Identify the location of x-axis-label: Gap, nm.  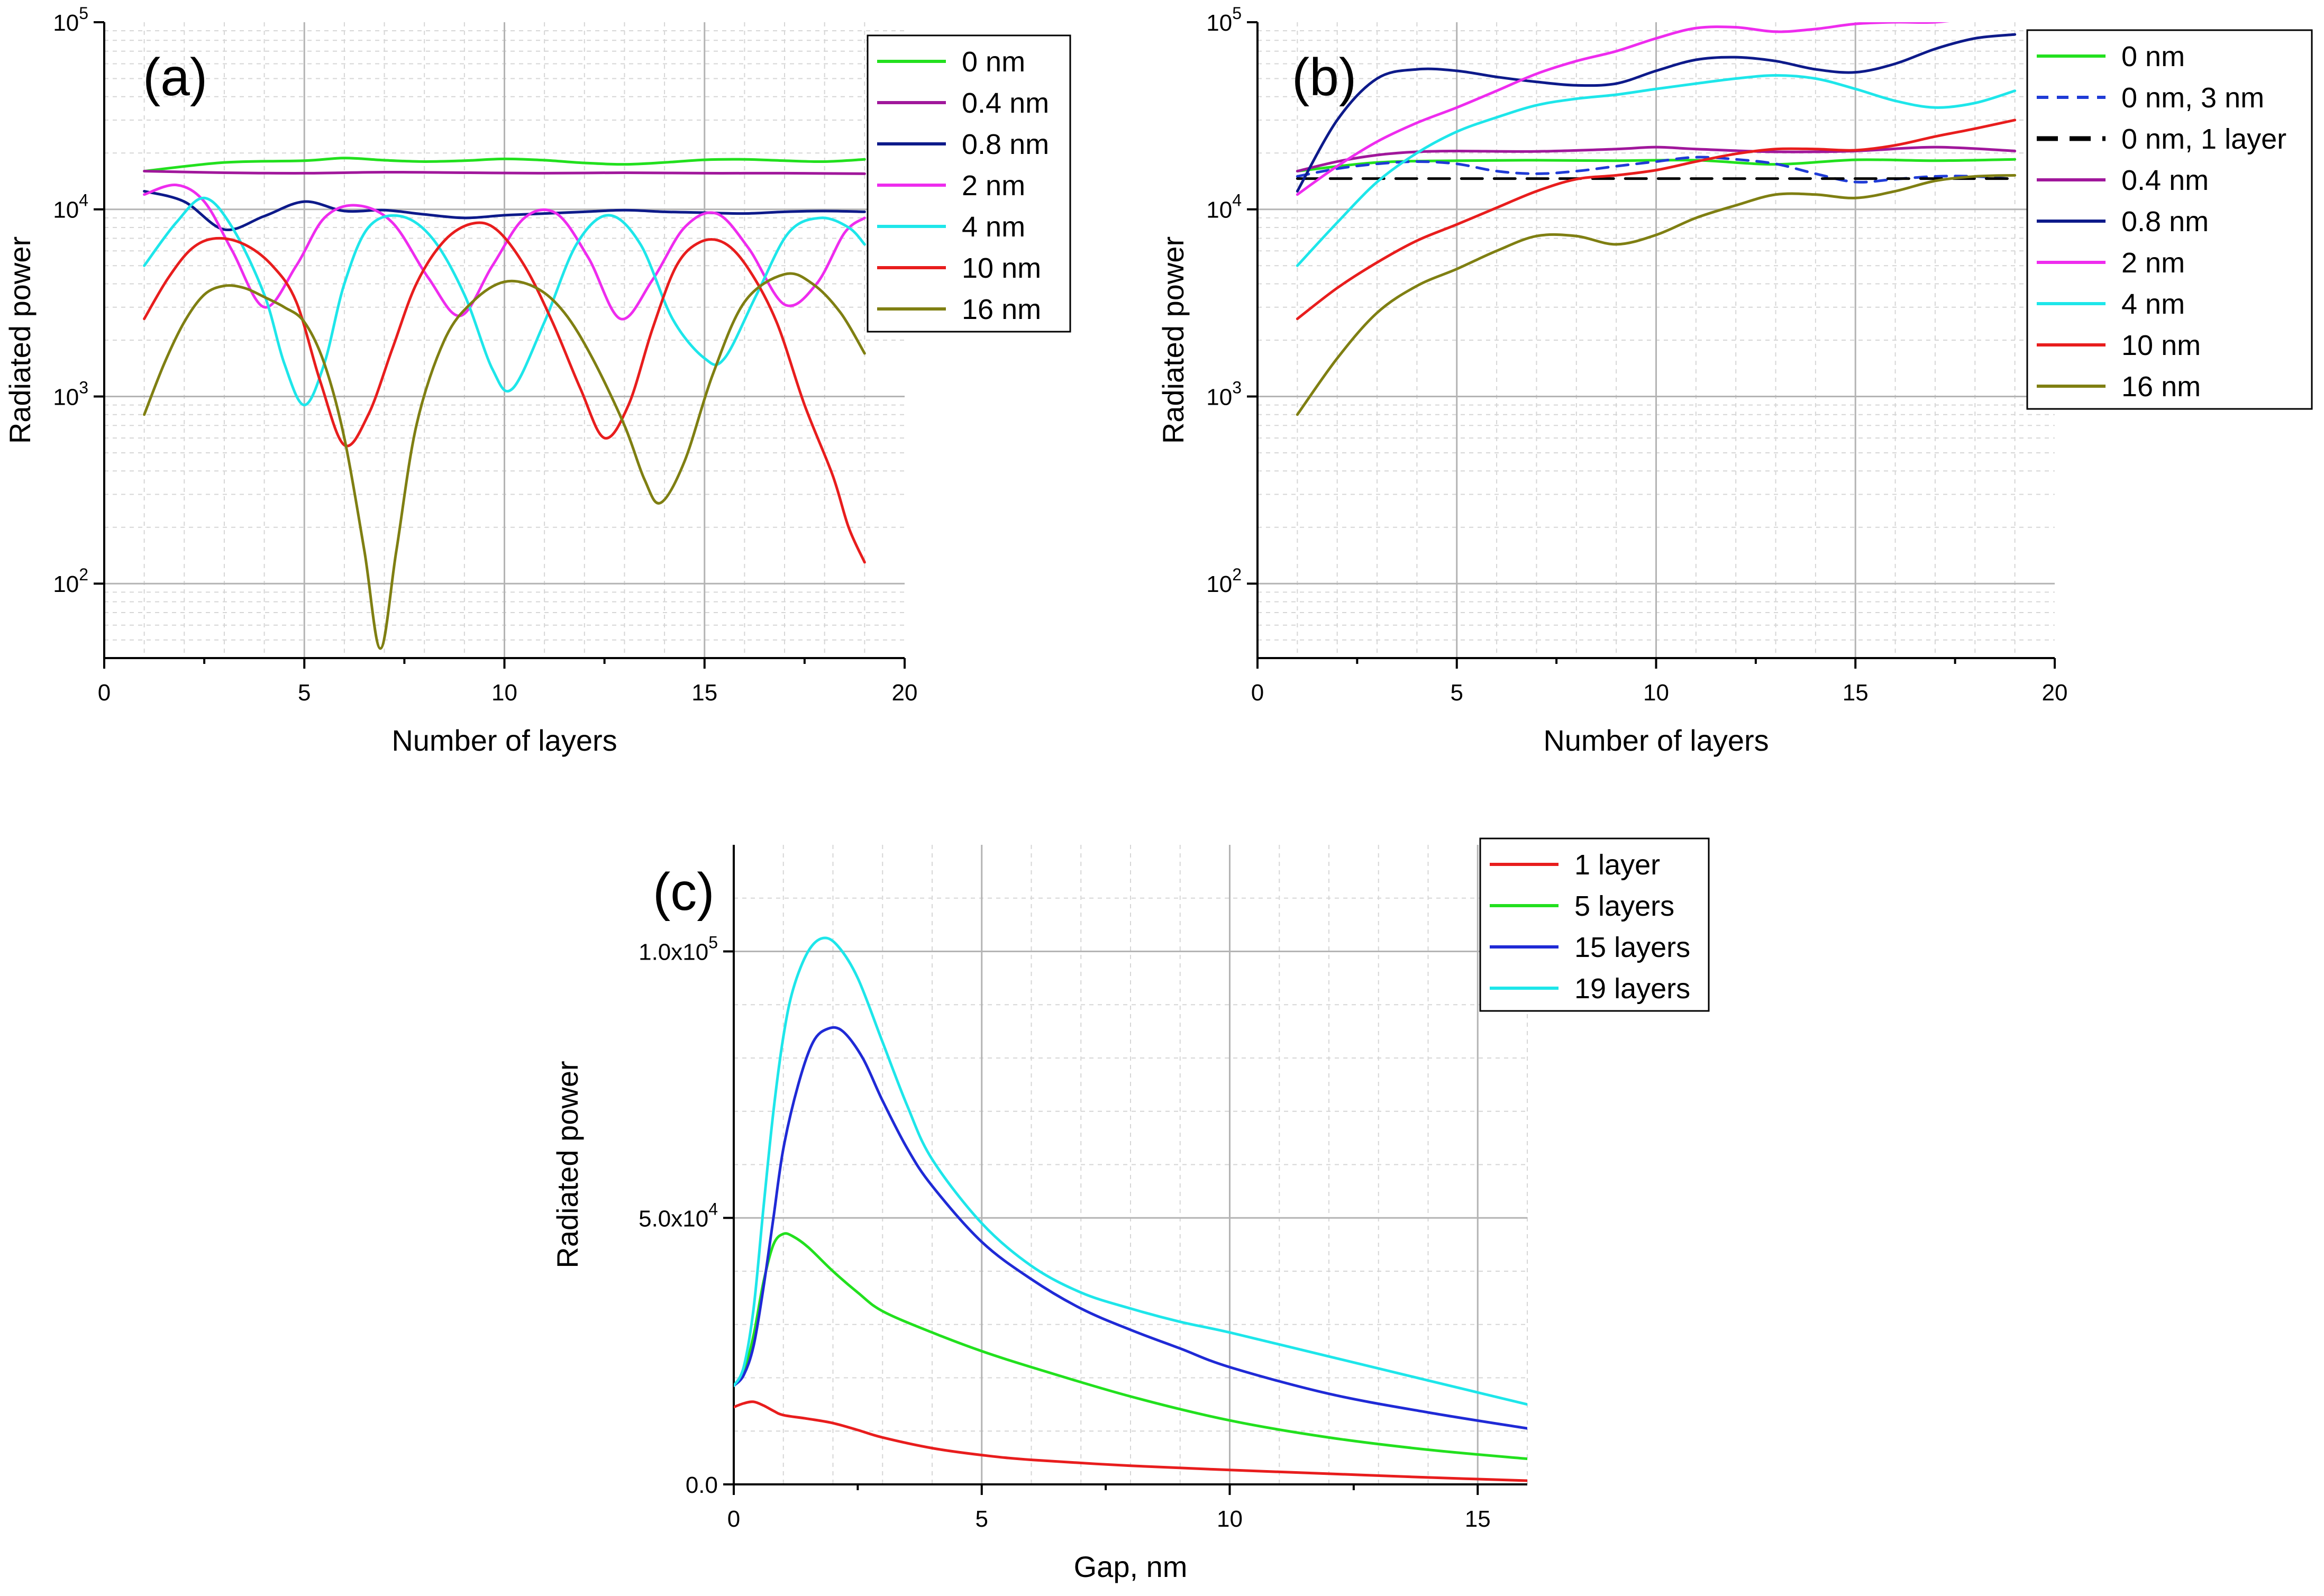
(1131, 1566).